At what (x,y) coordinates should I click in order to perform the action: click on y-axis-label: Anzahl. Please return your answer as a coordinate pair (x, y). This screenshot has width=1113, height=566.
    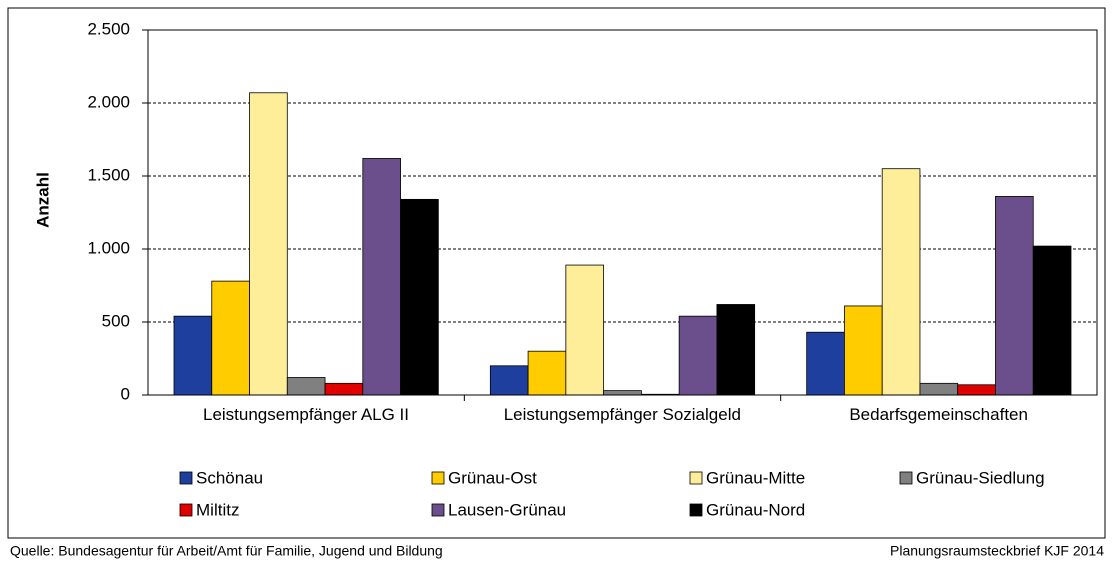
    Looking at the image, I should click on (42, 200).